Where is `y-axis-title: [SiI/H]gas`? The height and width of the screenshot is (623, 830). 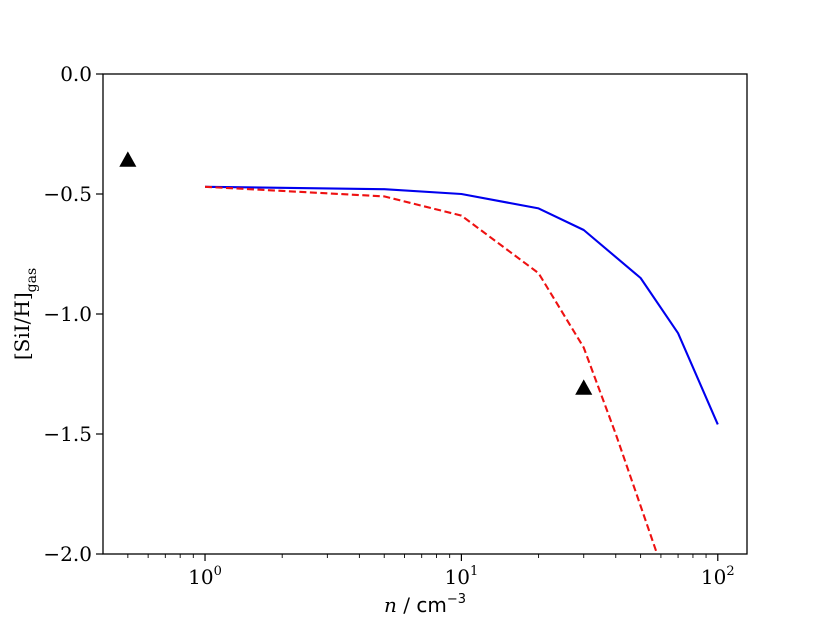 y-axis-title: [SiI/H]gas is located at coordinates (25, 314).